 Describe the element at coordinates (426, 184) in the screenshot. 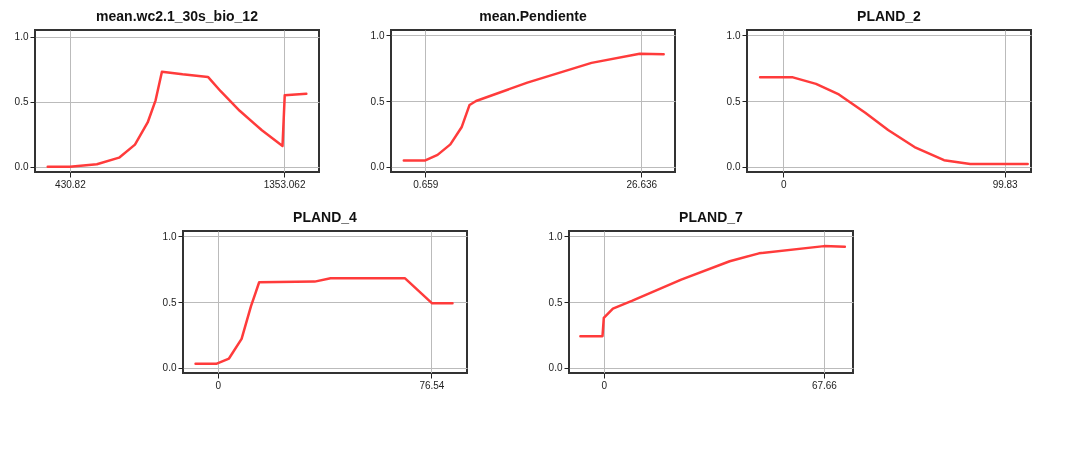

I see `x-tick-label: 0.659` at that location.